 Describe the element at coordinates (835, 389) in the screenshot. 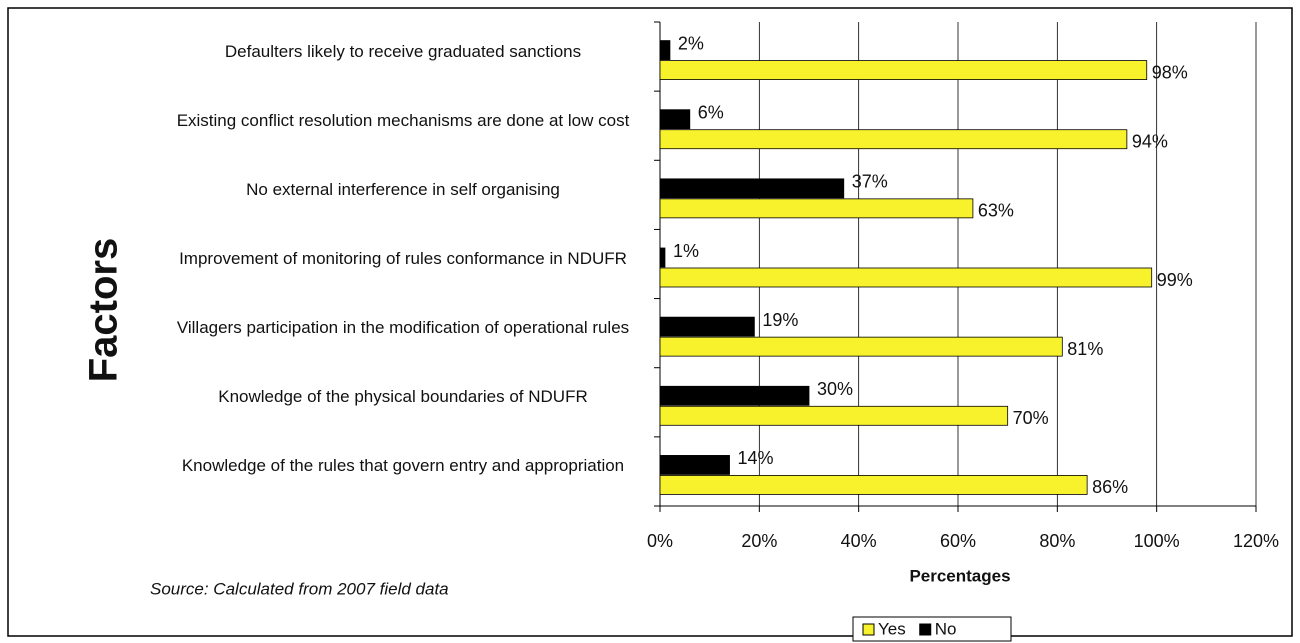

I see `data-label: 30%` at that location.